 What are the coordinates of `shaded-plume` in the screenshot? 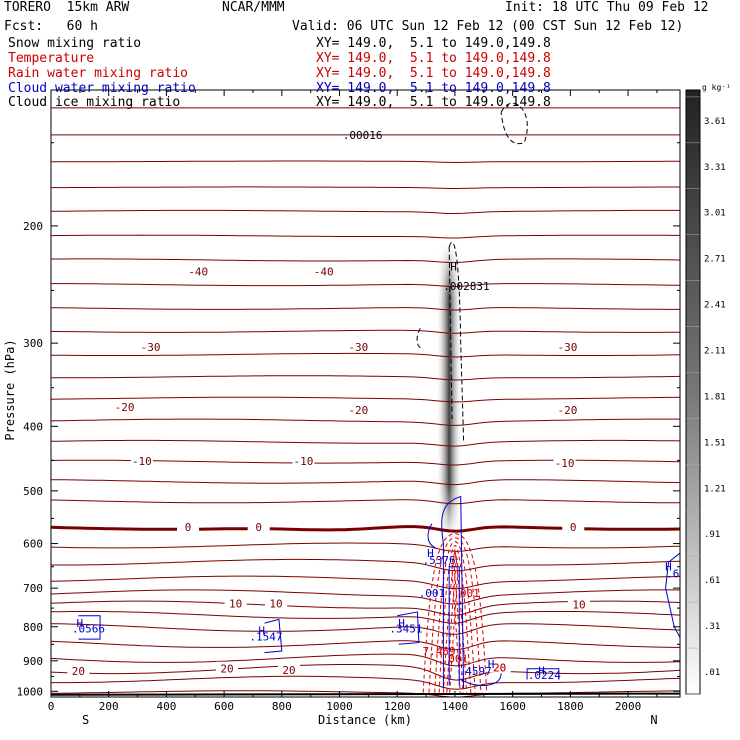 It's located at (449, 391).